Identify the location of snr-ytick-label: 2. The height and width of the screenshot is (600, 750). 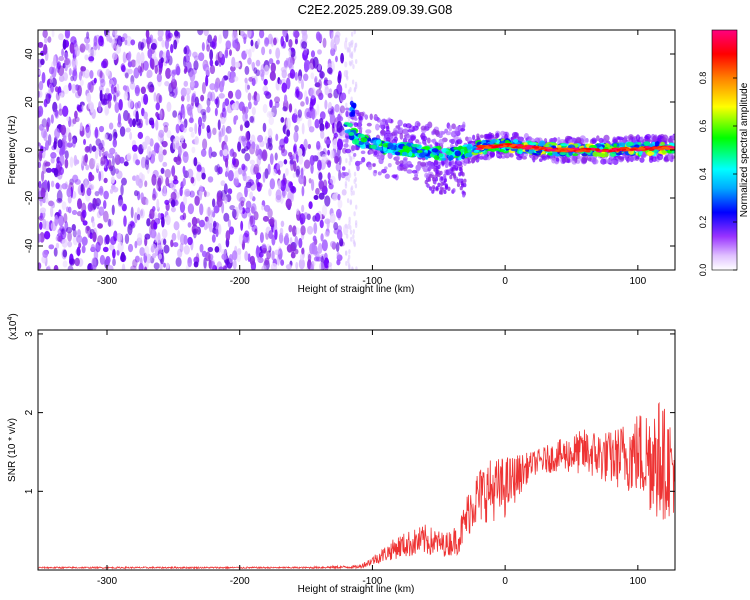
(29, 412).